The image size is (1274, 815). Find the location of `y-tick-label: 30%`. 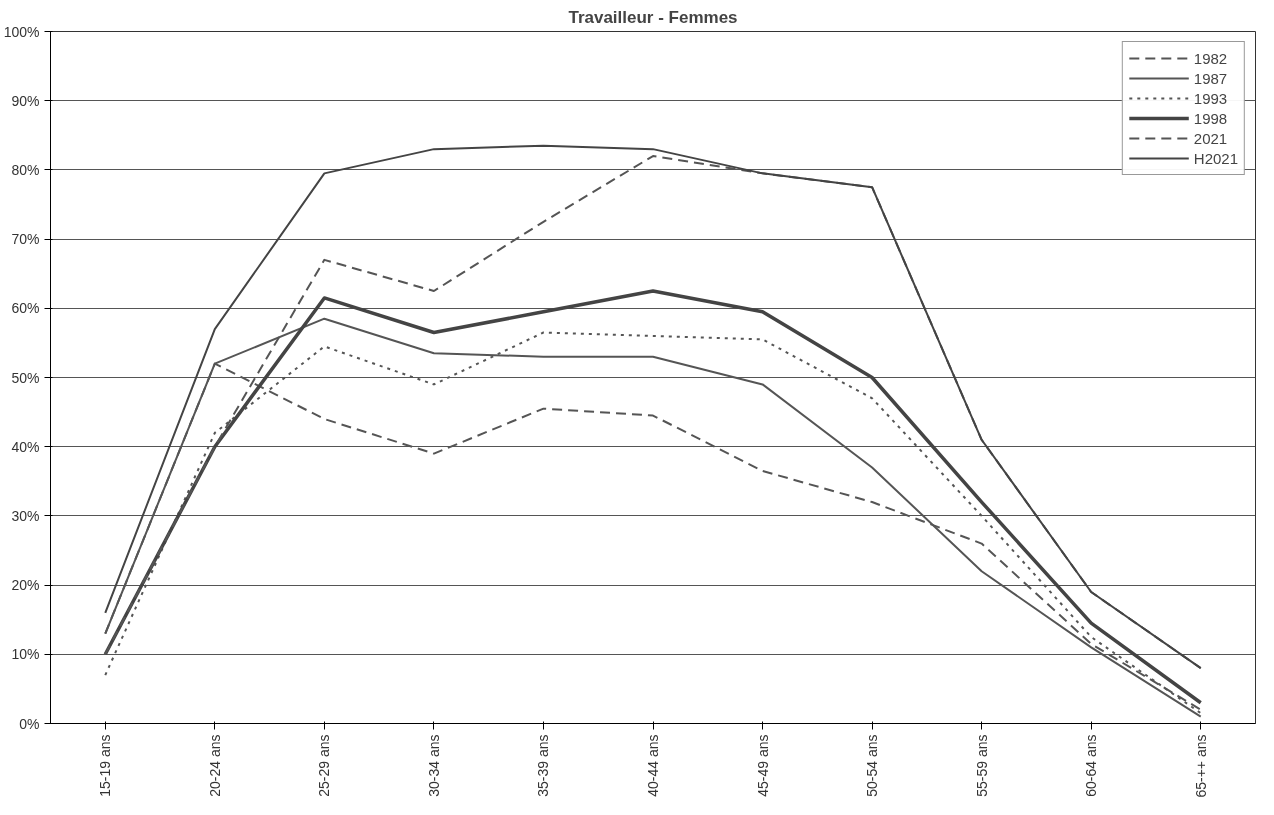

y-tick-label: 30% is located at coordinates (25, 515).